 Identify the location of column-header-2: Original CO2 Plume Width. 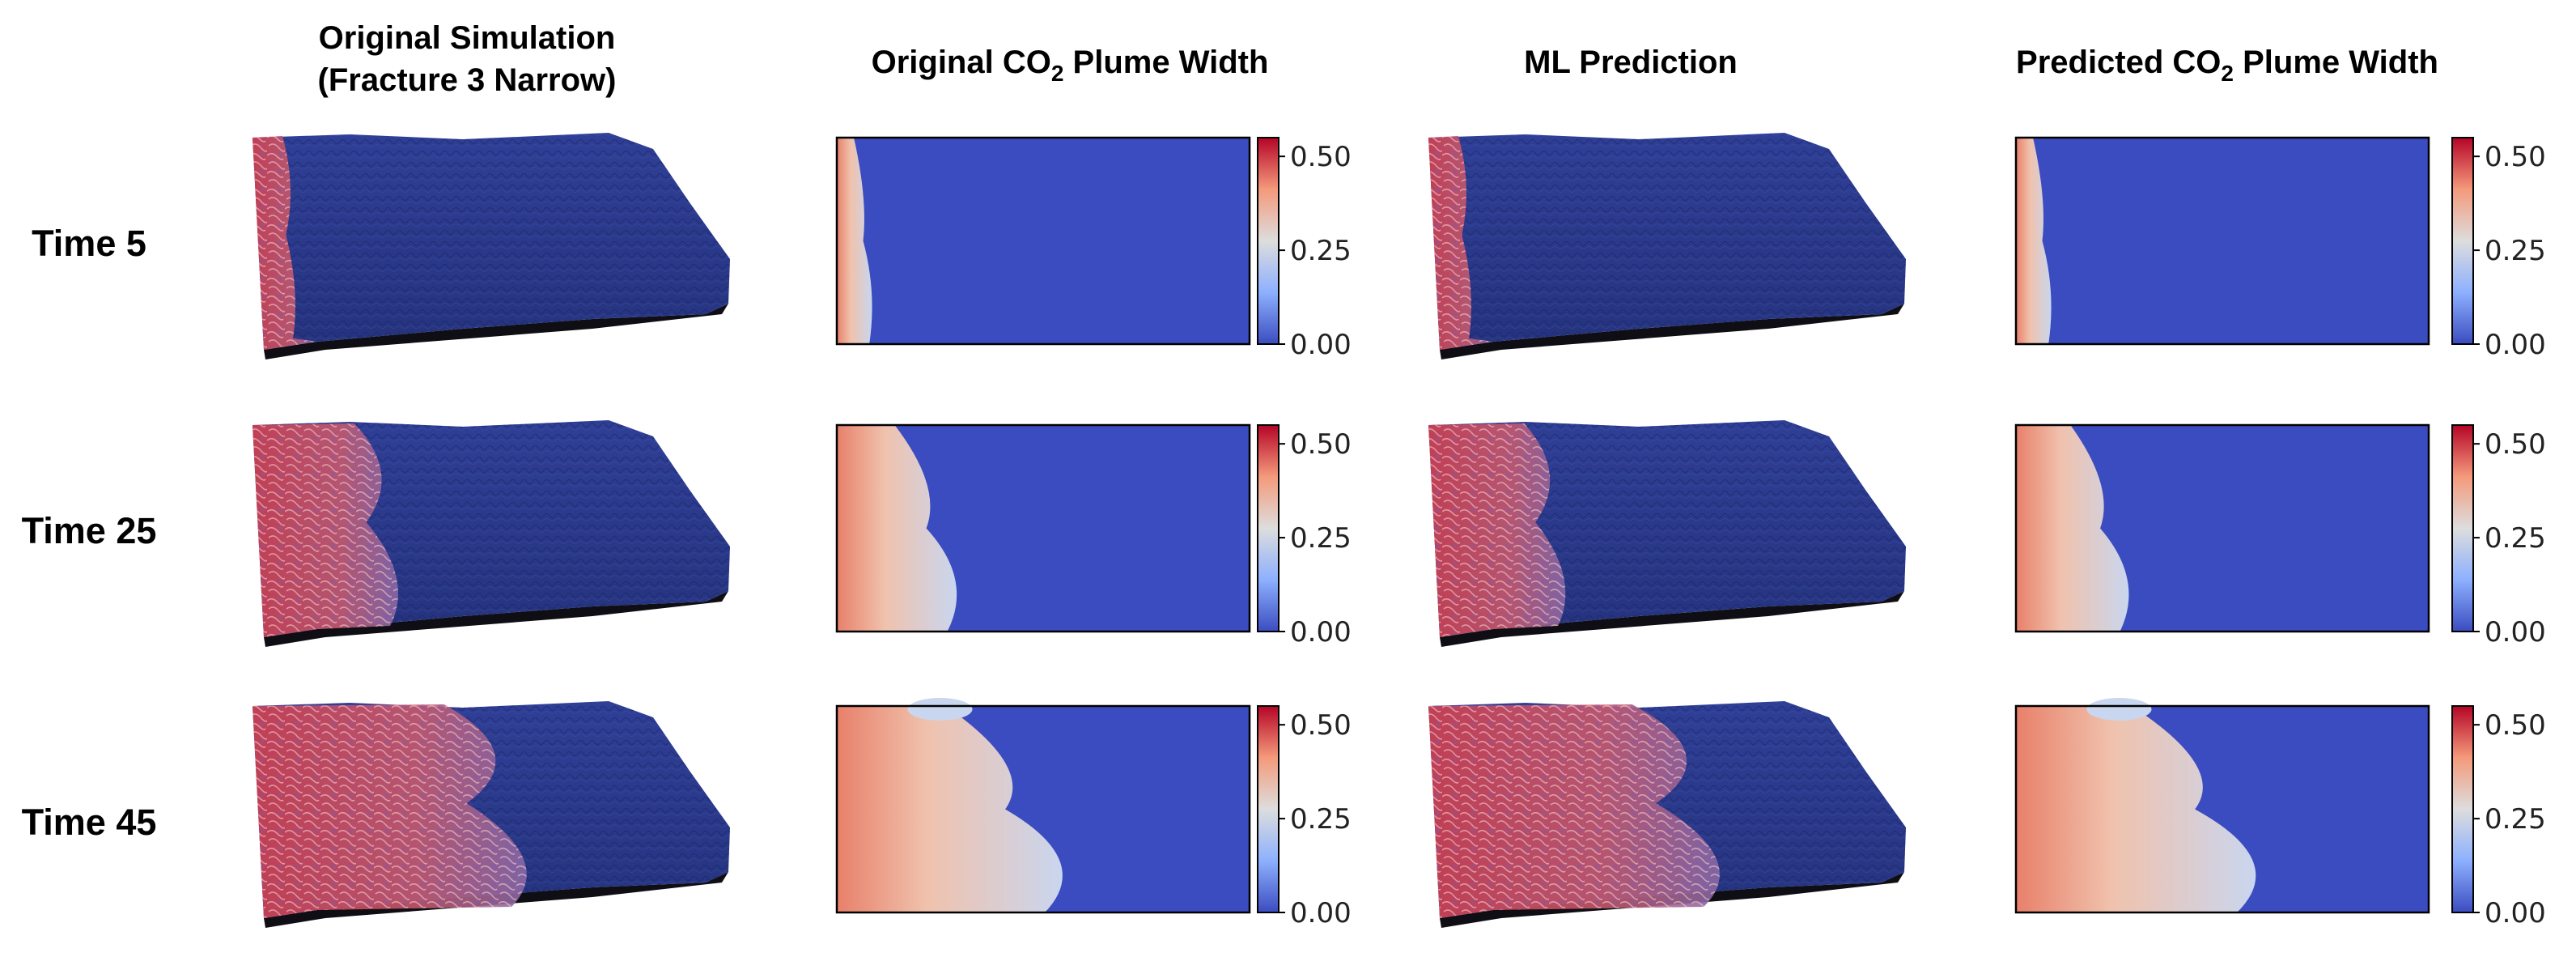
(1070, 65).